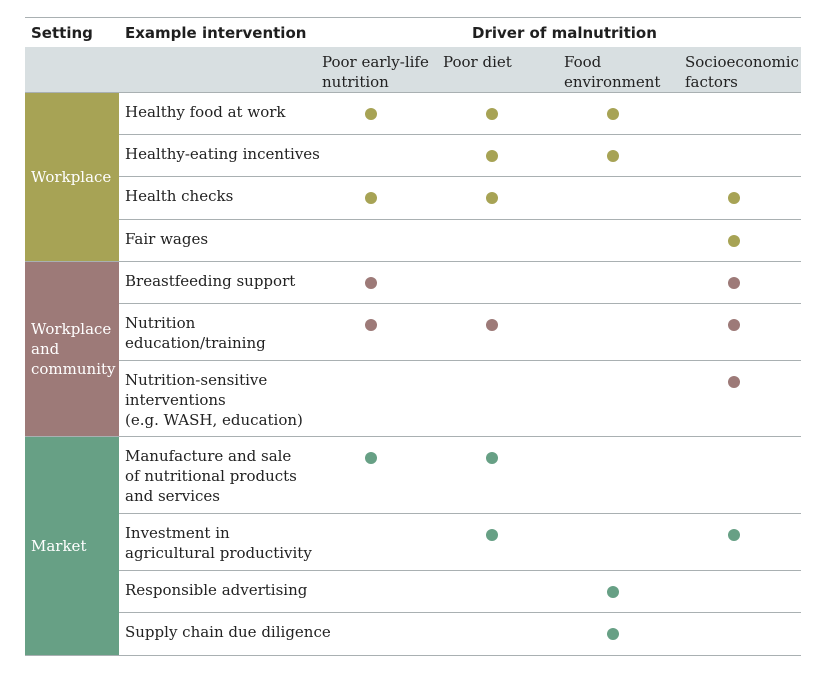 The image size is (827, 685). Describe the element at coordinates (460, 197) in the screenshot. I see `table-row: Health checks` at that location.